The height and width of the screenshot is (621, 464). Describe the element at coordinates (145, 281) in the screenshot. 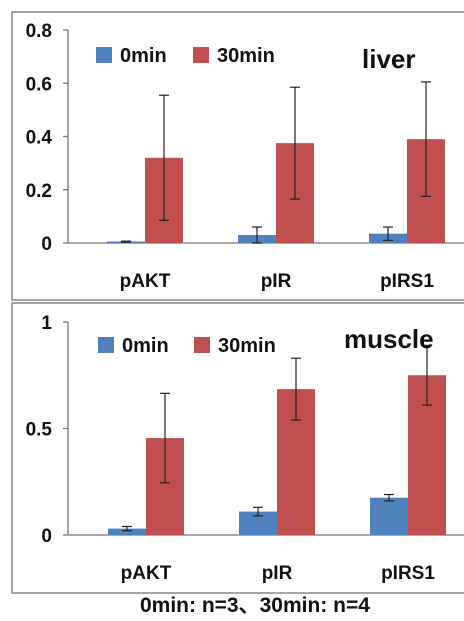

I see `liver-x-tick-label: pAKT` at that location.